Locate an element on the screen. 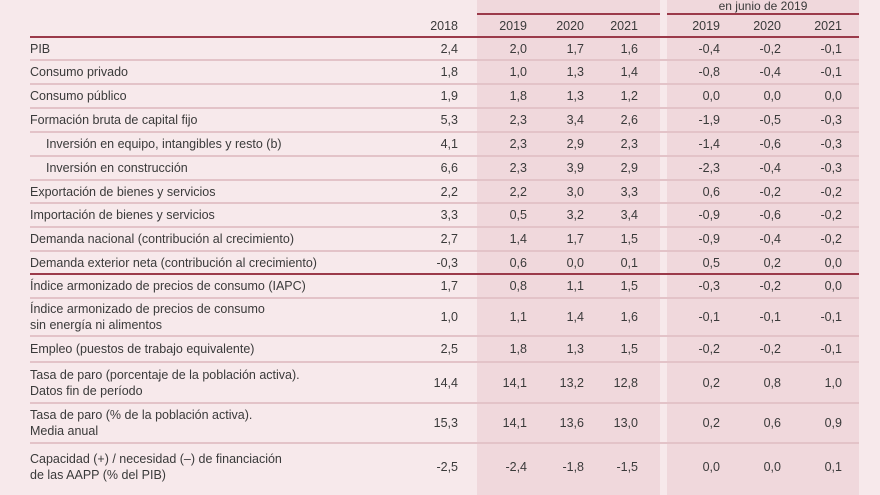 This screenshot has width=880, height=495. cell-value: -0,6 is located at coordinates (770, 144).